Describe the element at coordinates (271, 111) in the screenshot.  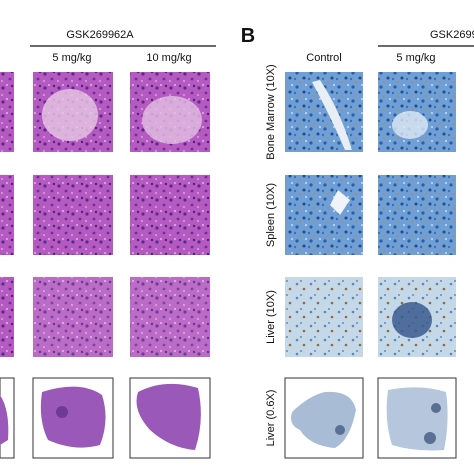
I see `row-label: Bone Marrow (10X)` at that location.